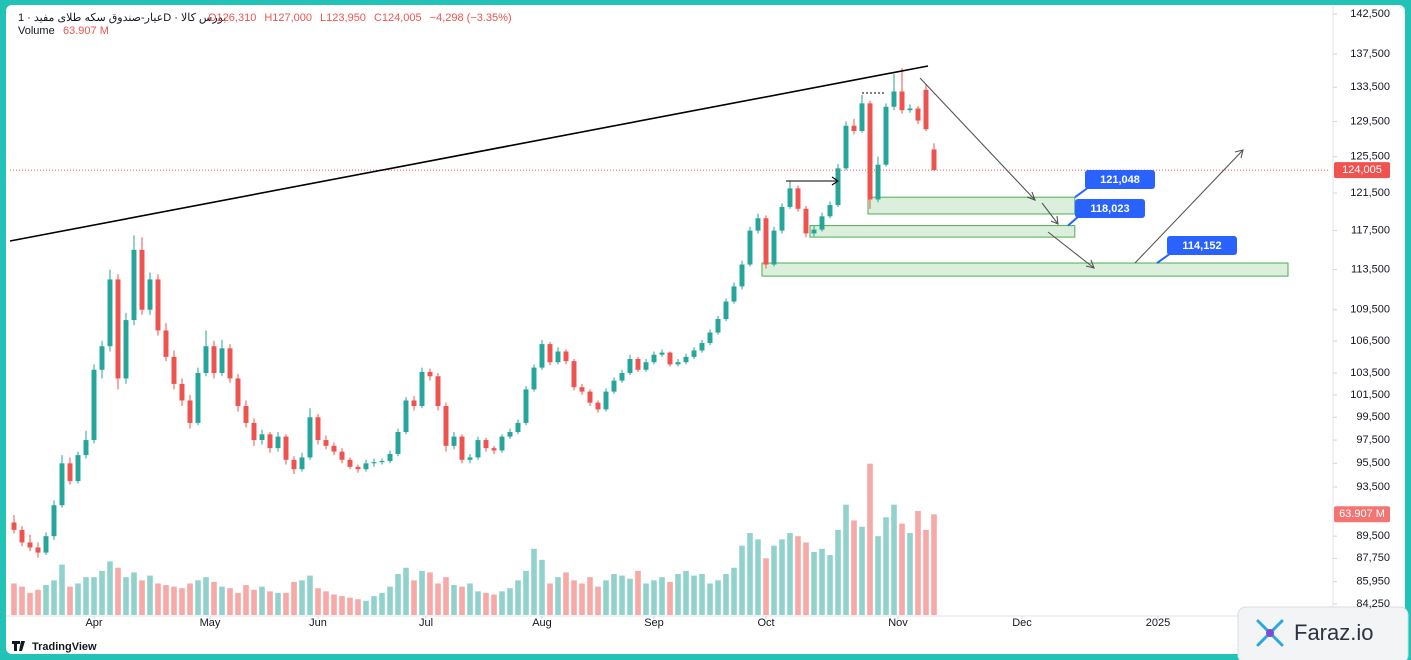  I want to click on y-tick-label: 142,500, so click(1370, 14).